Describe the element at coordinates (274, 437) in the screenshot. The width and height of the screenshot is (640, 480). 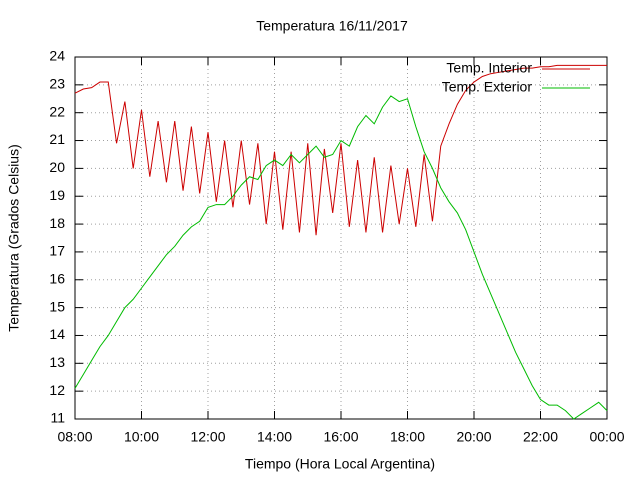
I see `x-tick-label: 14:00` at that location.